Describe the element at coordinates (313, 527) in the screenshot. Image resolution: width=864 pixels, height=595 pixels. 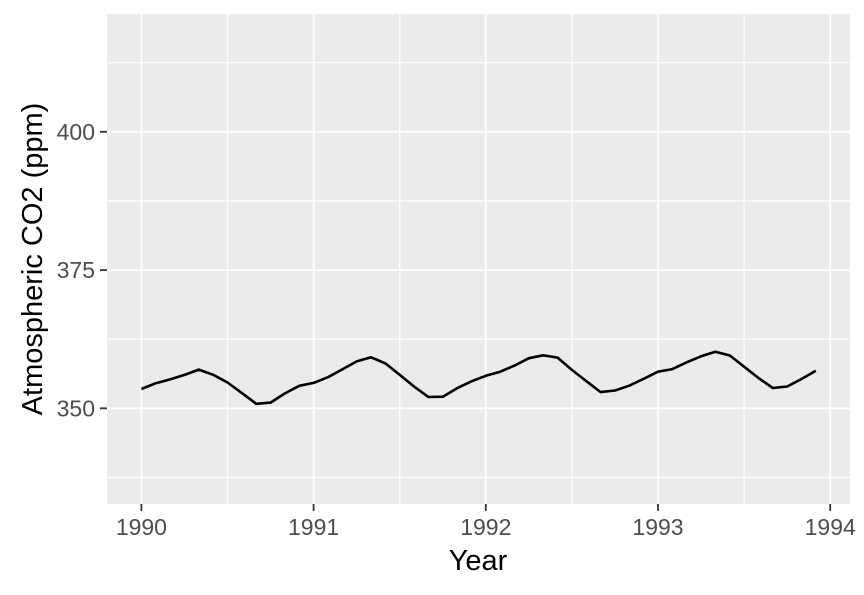
I see `x-tick-label: 1991` at that location.